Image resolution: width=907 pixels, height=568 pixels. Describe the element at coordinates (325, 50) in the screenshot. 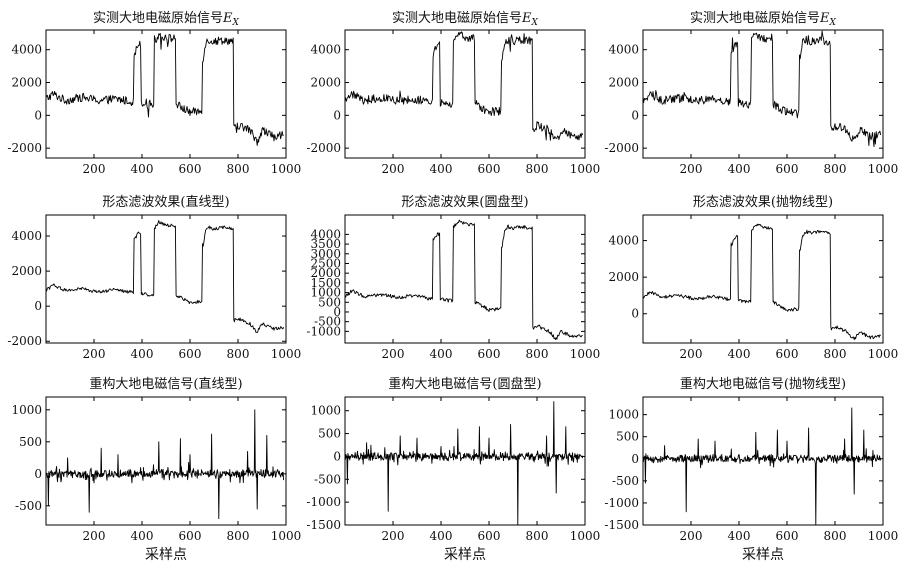

I see `y-tick-label: 4000` at that location.